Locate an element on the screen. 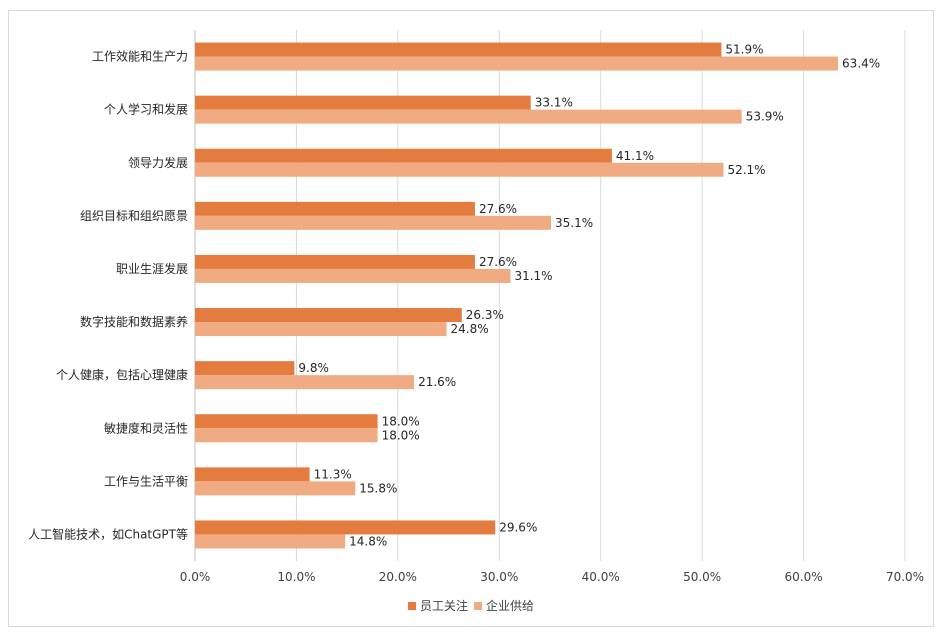 The height and width of the screenshot is (638, 944). data-label: 21.6% is located at coordinates (437, 382).